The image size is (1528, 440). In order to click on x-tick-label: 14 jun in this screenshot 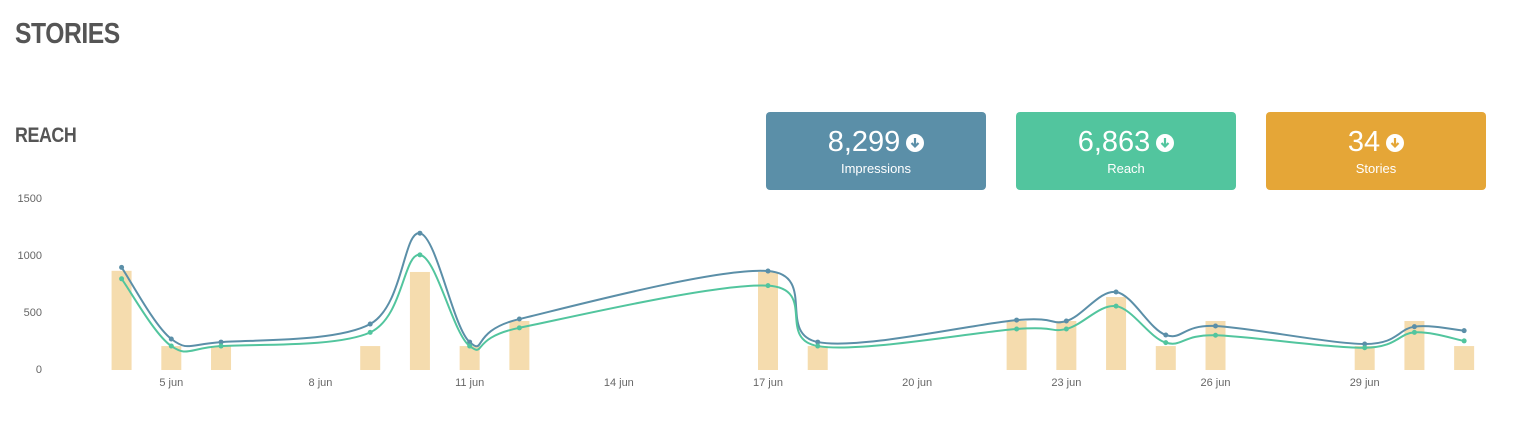, I will do `click(619, 383)`.